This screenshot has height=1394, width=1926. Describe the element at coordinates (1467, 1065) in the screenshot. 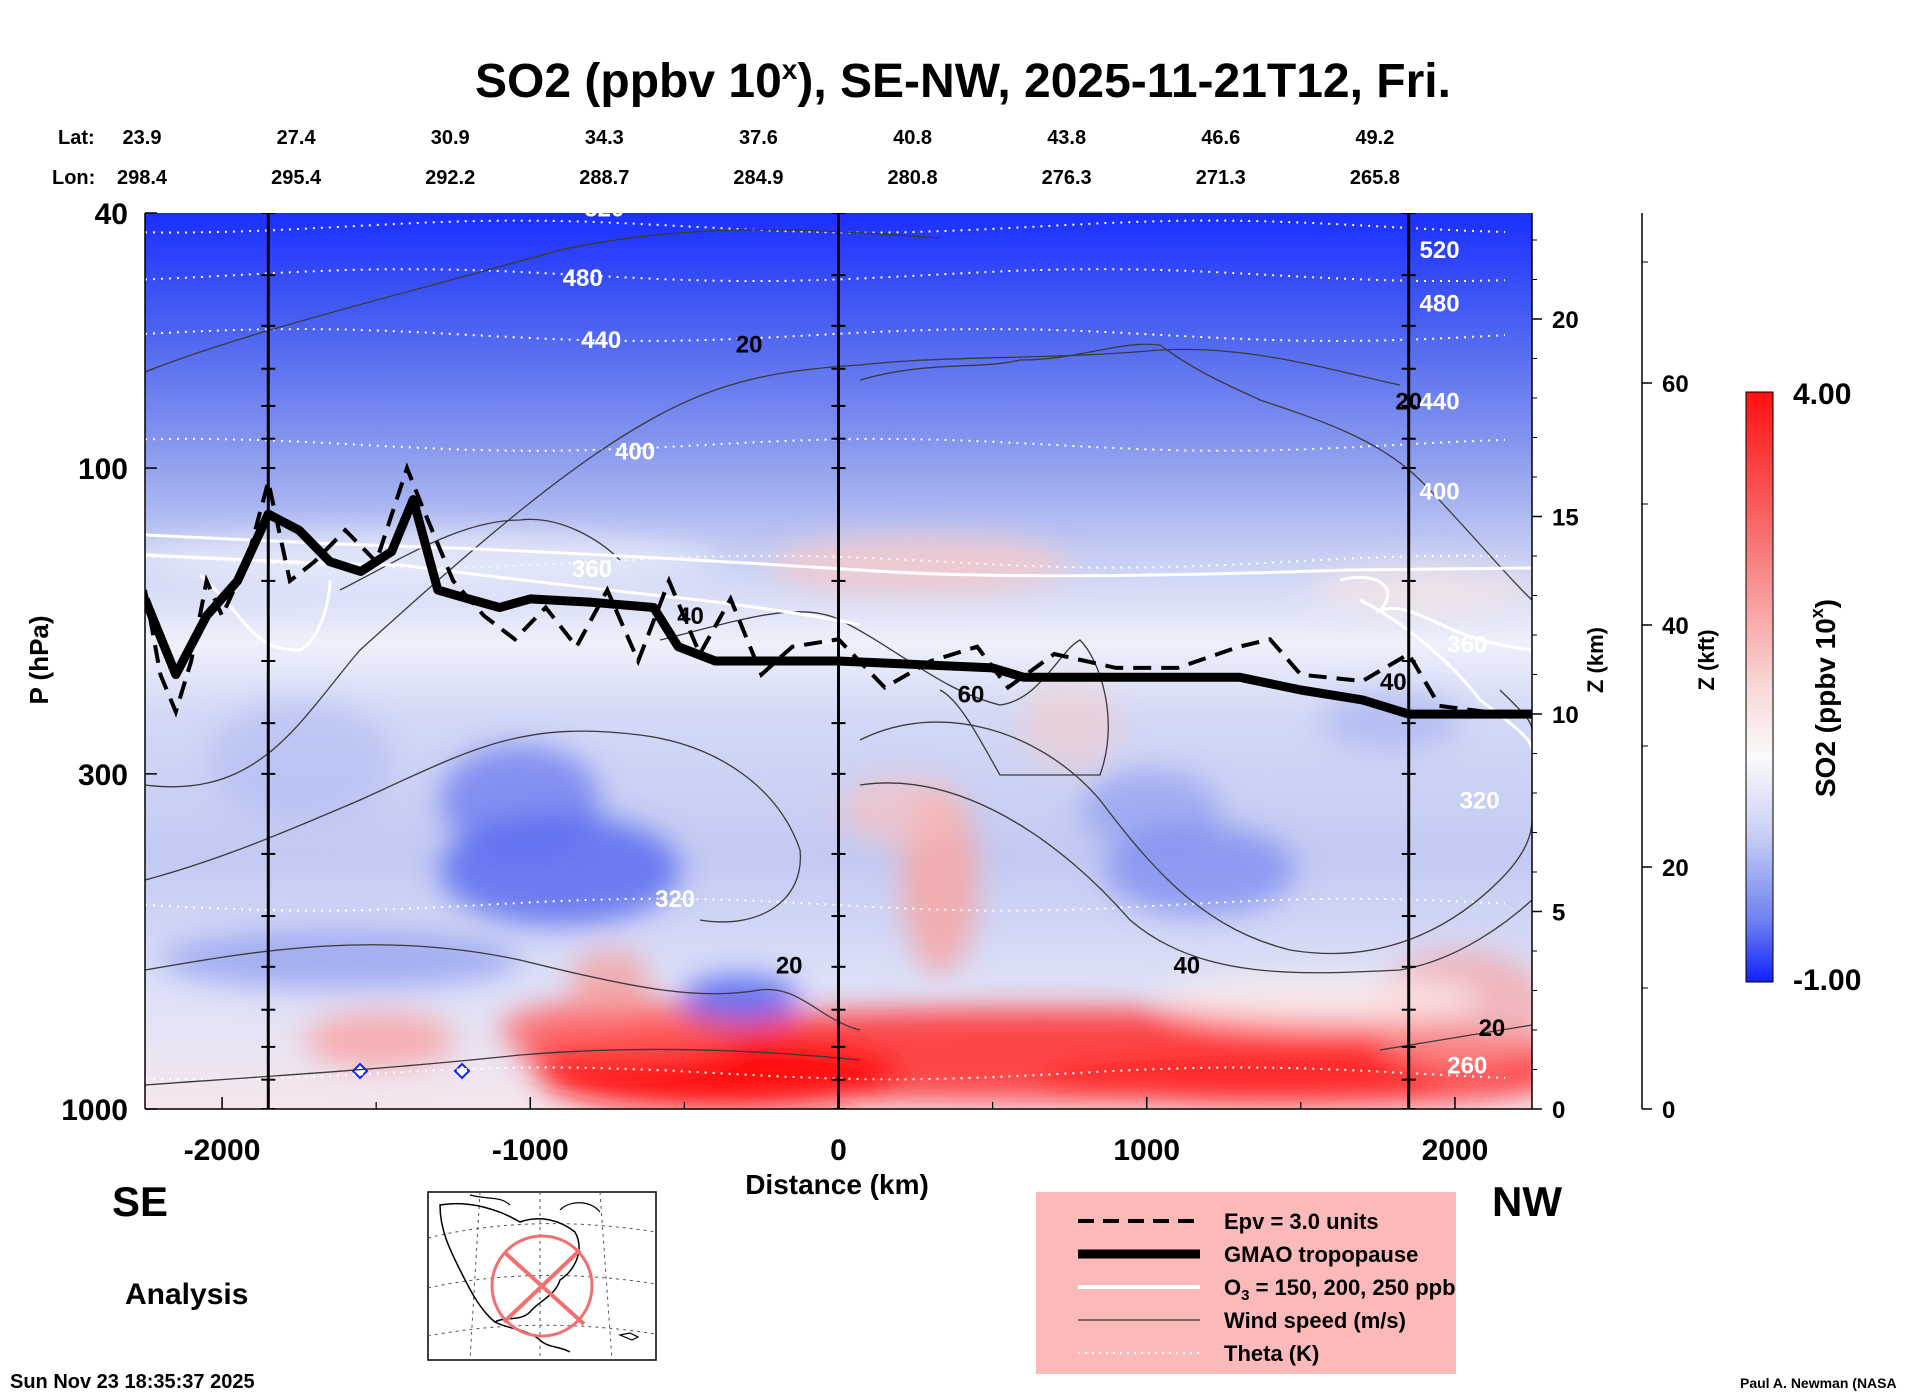

I see `contour-label: 260` at that location.